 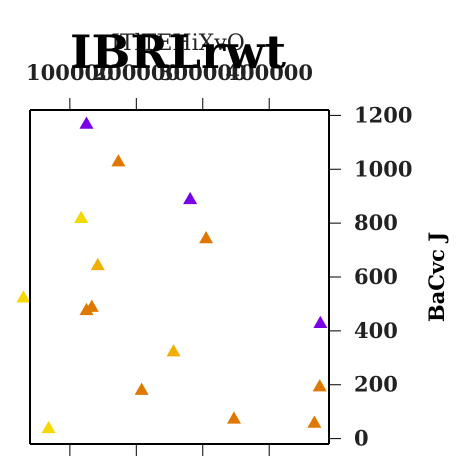 What do you see at coordinates (376, 384) in the screenshot?
I see `y-tick-label-1: 200` at bounding box center [376, 384].